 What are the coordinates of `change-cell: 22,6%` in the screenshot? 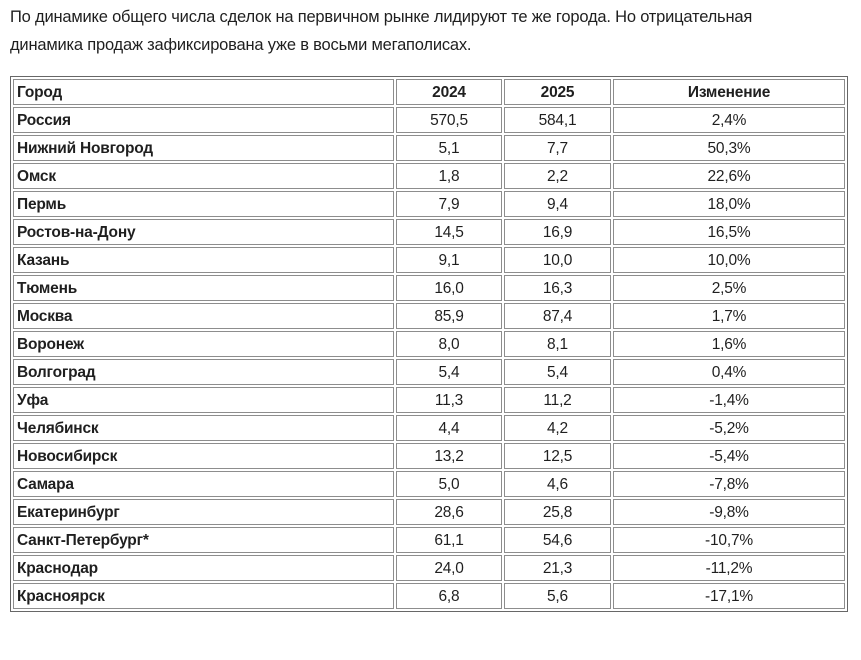 It's located at (729, 176).